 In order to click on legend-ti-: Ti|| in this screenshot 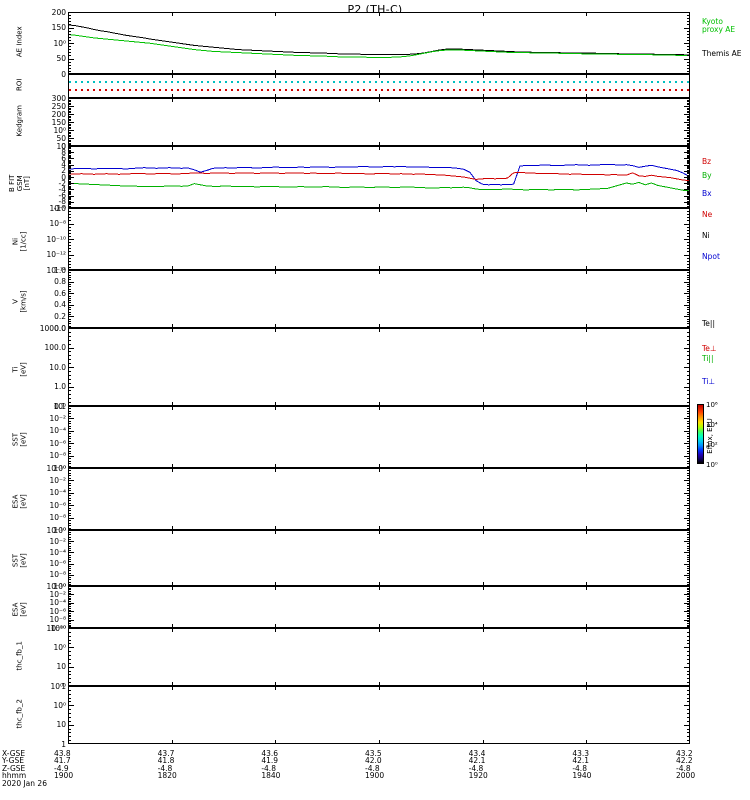, I will do `click(708, 358)`.